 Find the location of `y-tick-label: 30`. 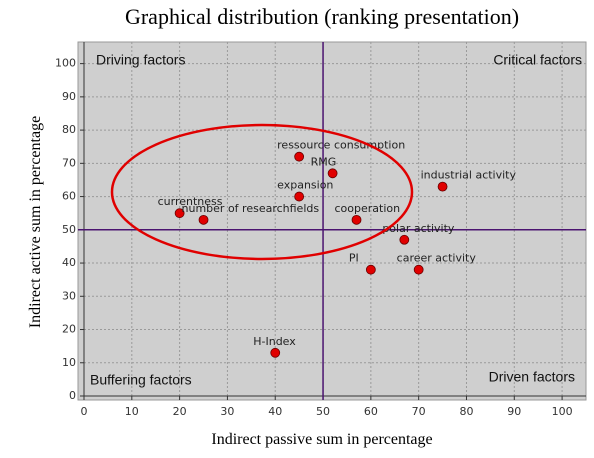

y-tick-label: 30 is located at coordinates (69, 295).